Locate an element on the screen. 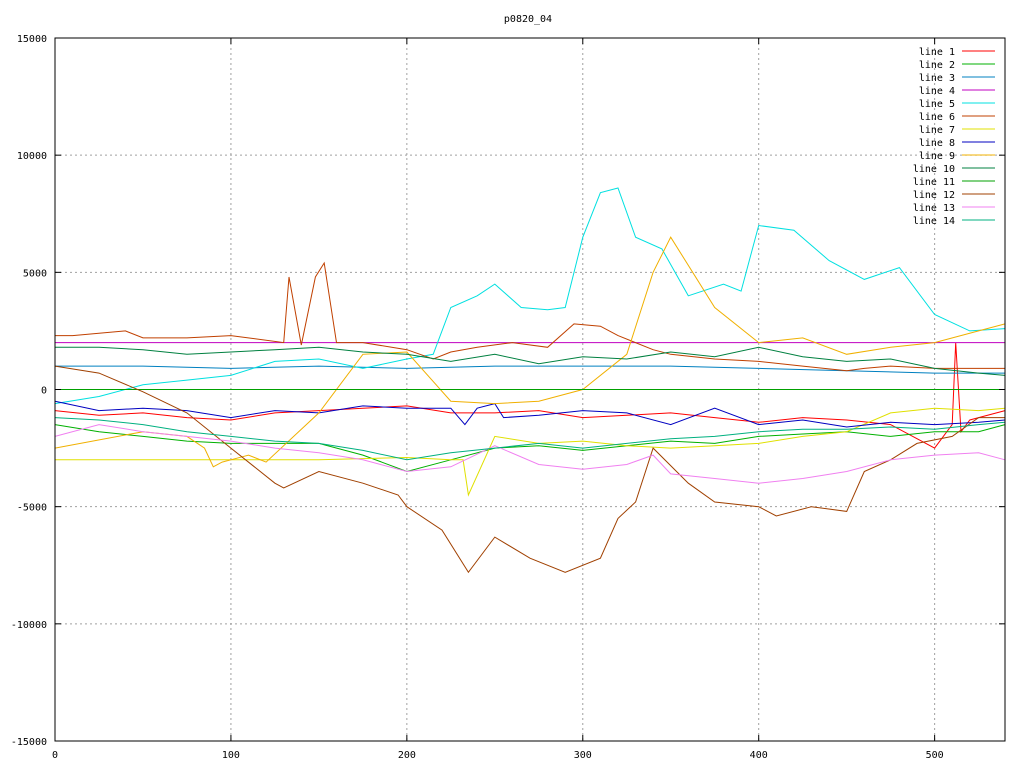 This screenshot has width=1024, height=768. legend-label: line 2 is located at coordinates (937, 65).